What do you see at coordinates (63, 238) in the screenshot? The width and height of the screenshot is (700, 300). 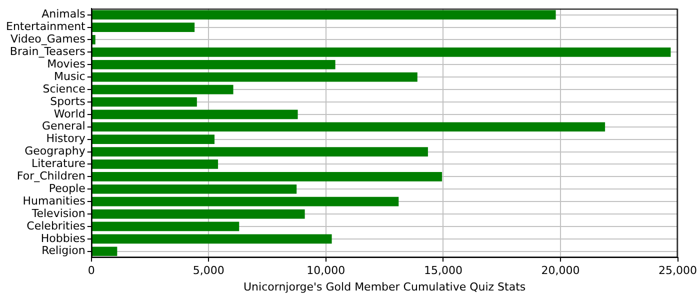 I see `y-tick-label: Hobbies` at bounding box center [63, 238].